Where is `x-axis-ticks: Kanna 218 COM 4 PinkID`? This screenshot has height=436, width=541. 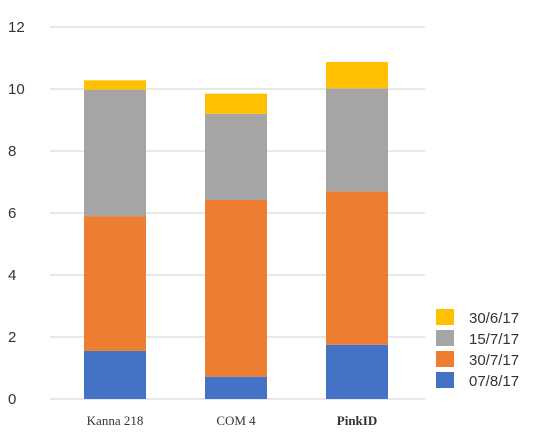
x-axis-ticks: Kanna 218 COM 4 PinkID is located at coordinates (232, 420).